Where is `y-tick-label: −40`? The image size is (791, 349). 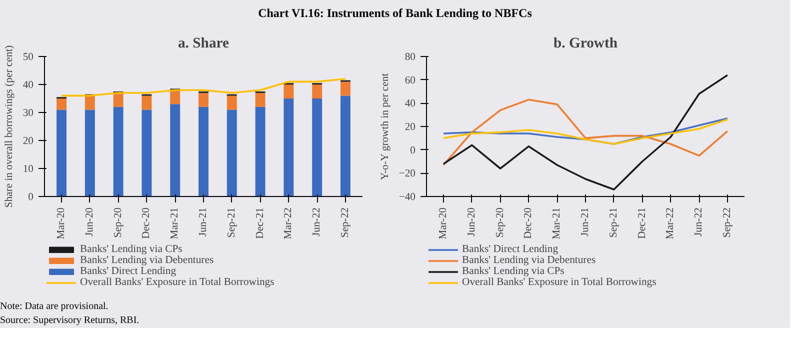 y-tick-label: −40 is located at coordinates (407, 197).